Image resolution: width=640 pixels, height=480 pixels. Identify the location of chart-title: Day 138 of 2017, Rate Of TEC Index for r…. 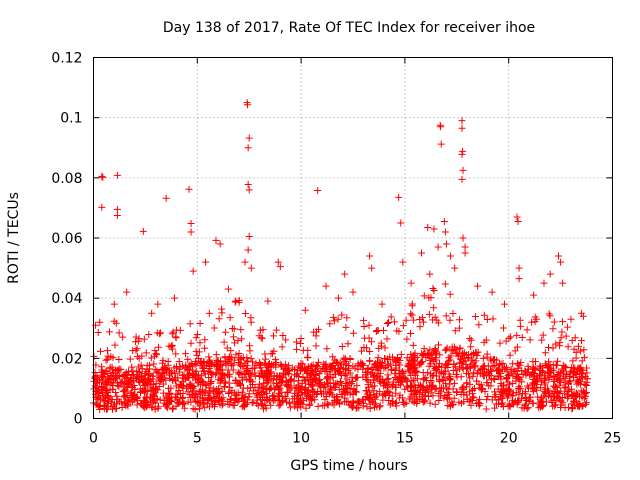
(349, 28).